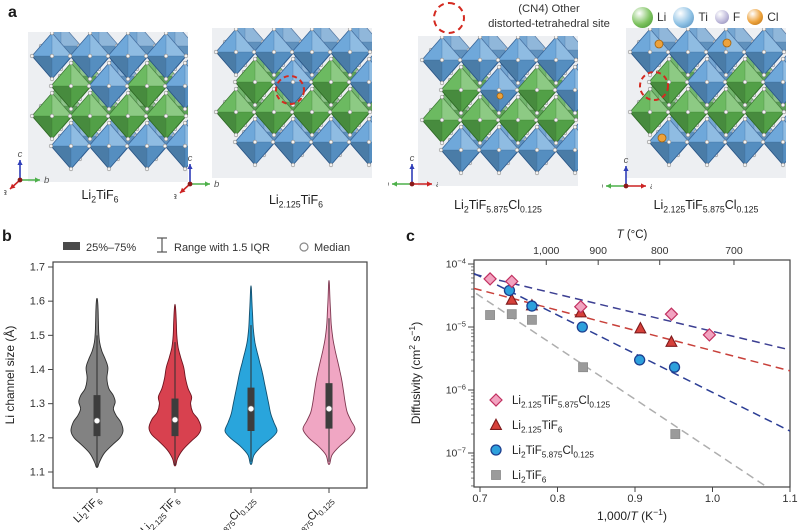 This screenshot has width=800, height=530. Describe the element at coordinates (456, 452) in the screenshot. I see `y-tick-label: 10⁻⁷` at that location.